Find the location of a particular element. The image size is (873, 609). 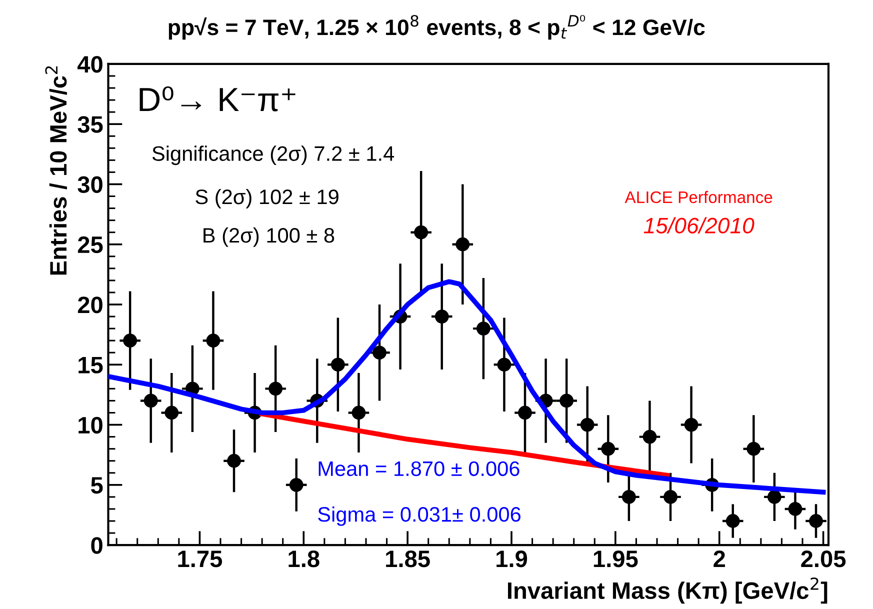

annotation: 15/06/2010 is located at coordinates (699, 225).